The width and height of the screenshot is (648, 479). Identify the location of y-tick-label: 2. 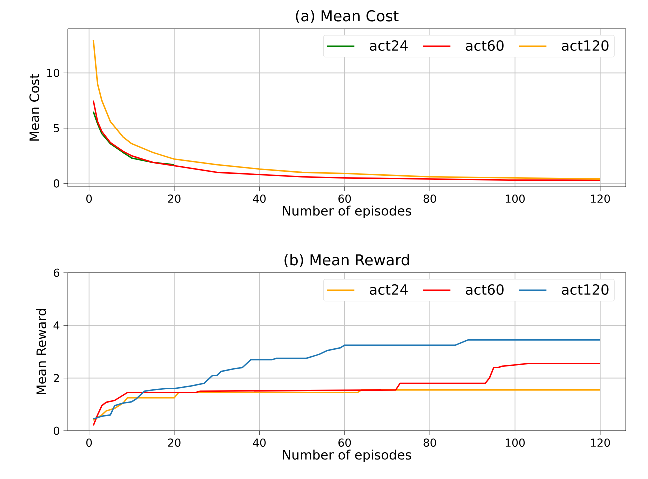
(57, 378).